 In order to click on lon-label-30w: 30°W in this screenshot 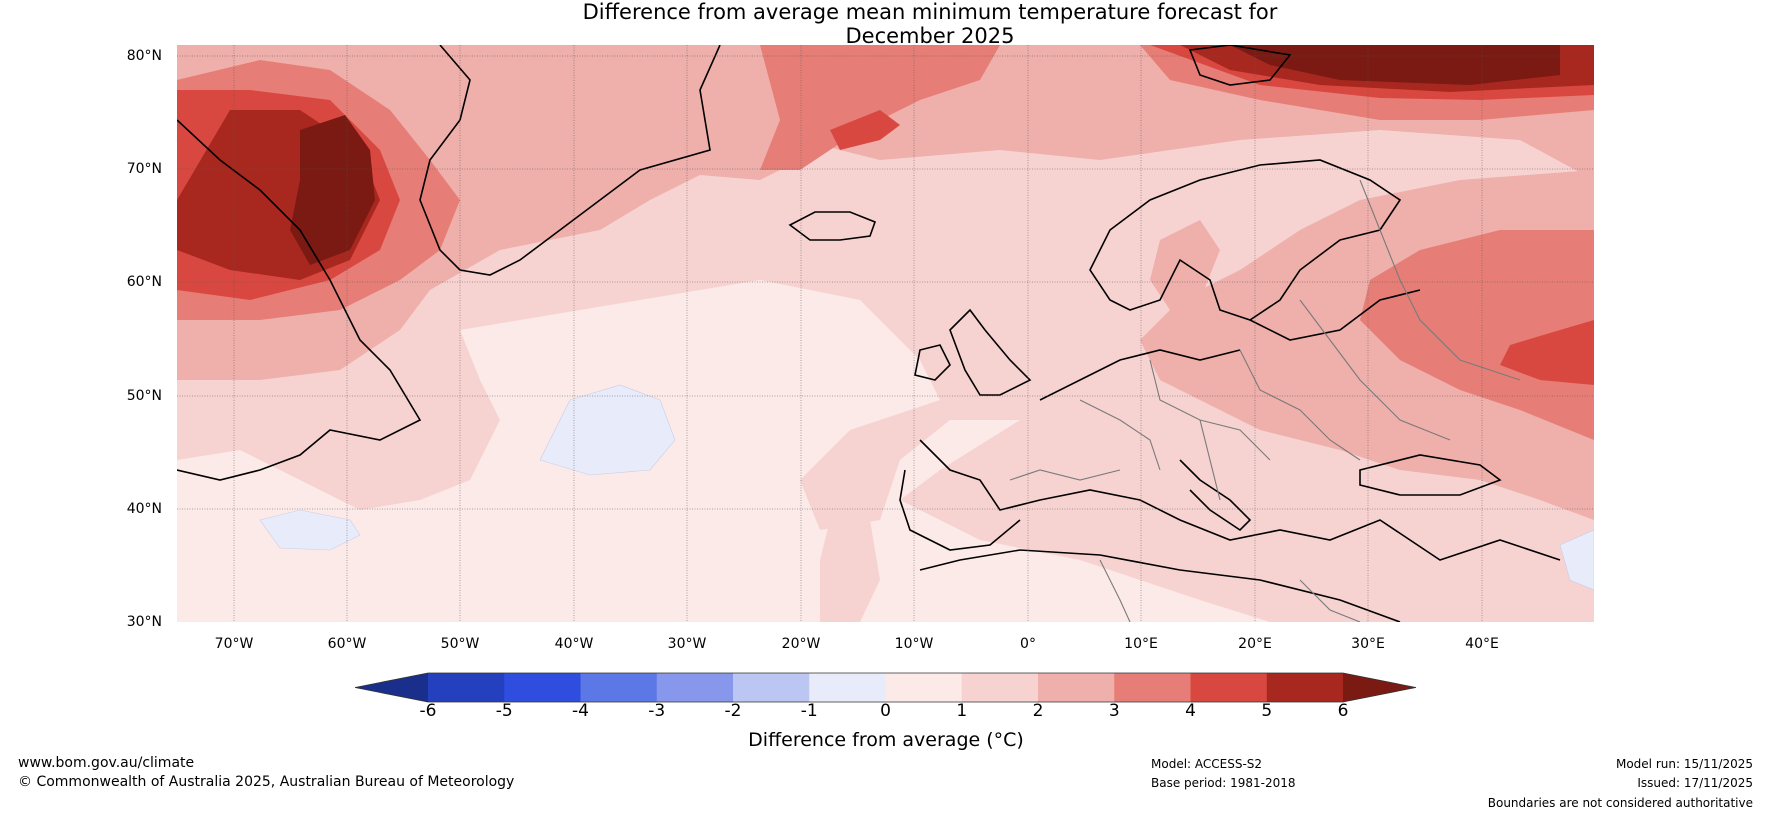, I will do `click(687, 644)`.